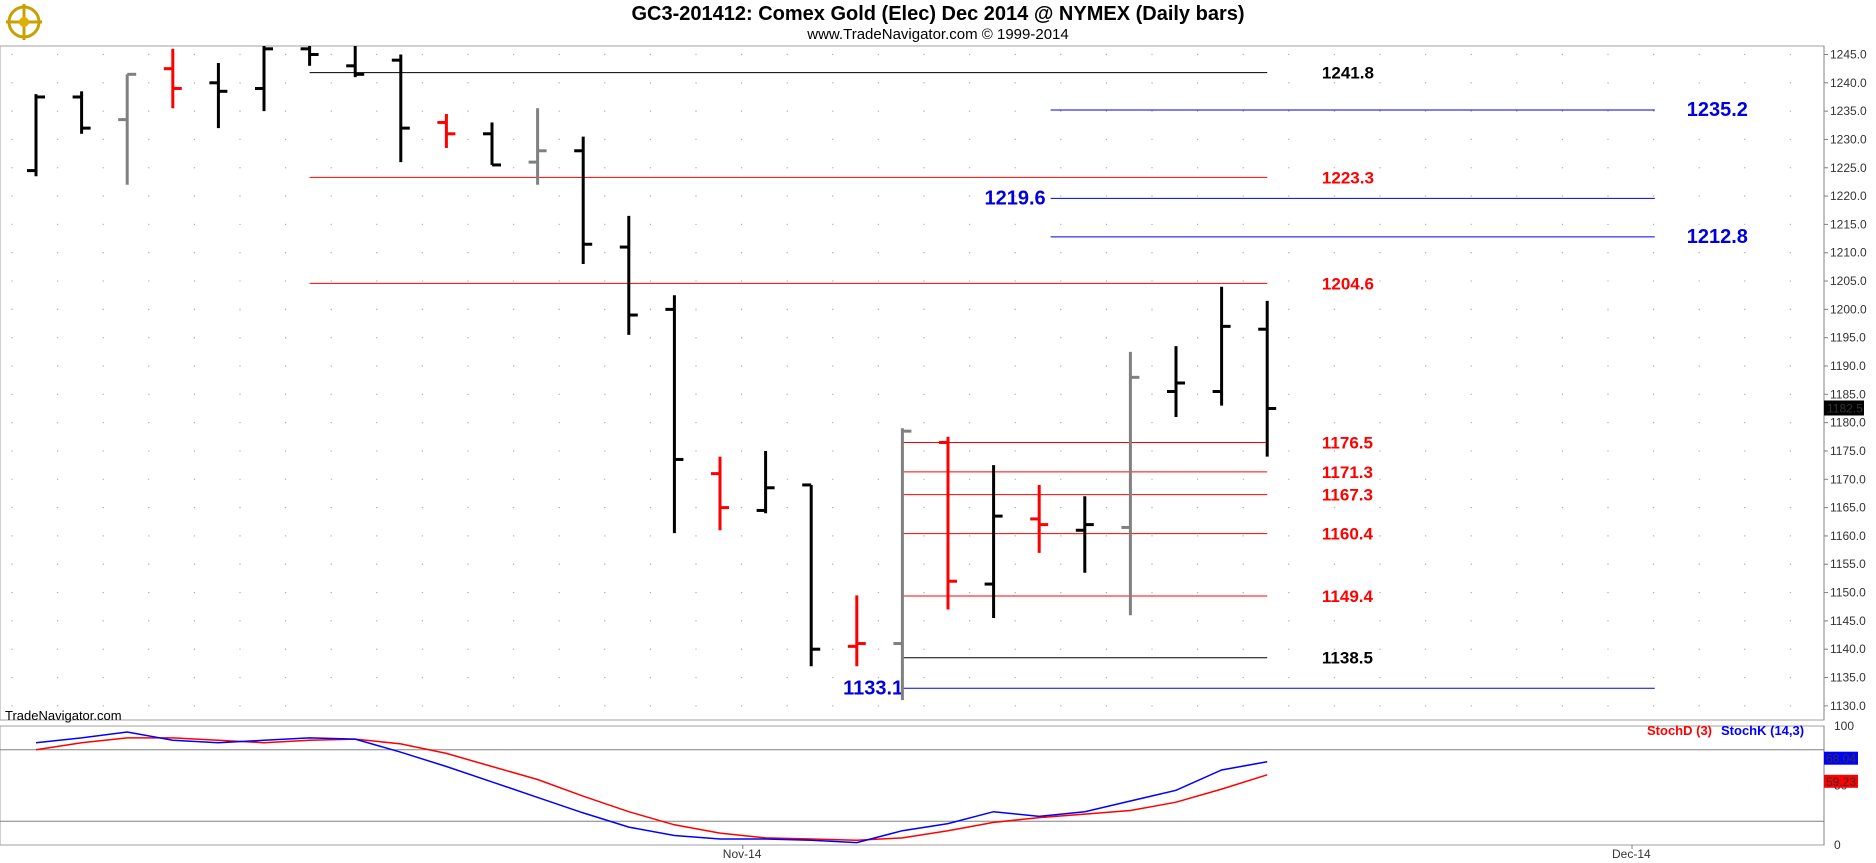 This screenshot has height=863, width=1876. Describe the element at coordinates (1845, 408) in the screenshot. I see `last-price-label: 1182.5` at that location.